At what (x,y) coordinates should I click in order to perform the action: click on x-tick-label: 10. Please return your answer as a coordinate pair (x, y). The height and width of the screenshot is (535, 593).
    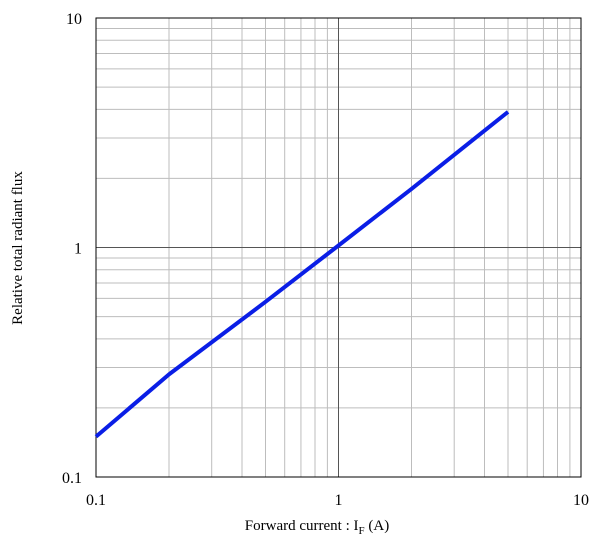
    Looking at the image, I should click on (581, 500).